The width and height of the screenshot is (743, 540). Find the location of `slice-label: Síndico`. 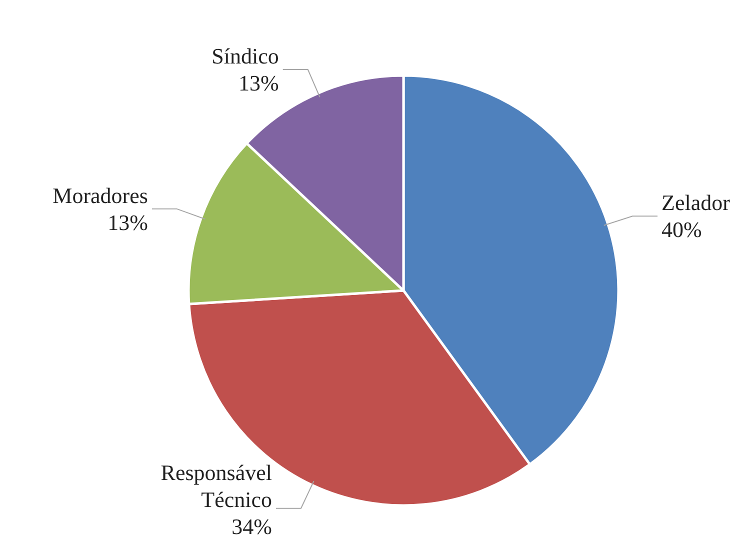

slice-label: Síndico is located at coordinates (245, 56).